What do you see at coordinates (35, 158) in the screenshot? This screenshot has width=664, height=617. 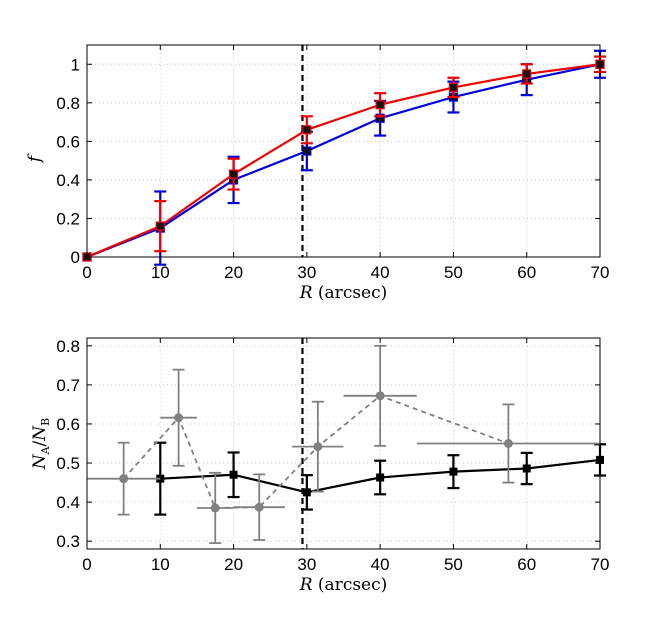 I see `top-y-axis-label: f` at bounding box center [35, 158].